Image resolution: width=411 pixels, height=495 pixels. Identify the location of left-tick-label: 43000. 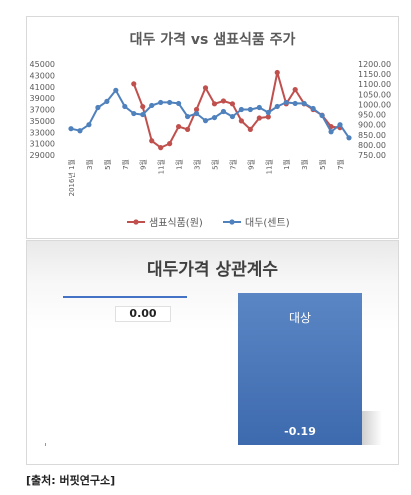
(42, 75).